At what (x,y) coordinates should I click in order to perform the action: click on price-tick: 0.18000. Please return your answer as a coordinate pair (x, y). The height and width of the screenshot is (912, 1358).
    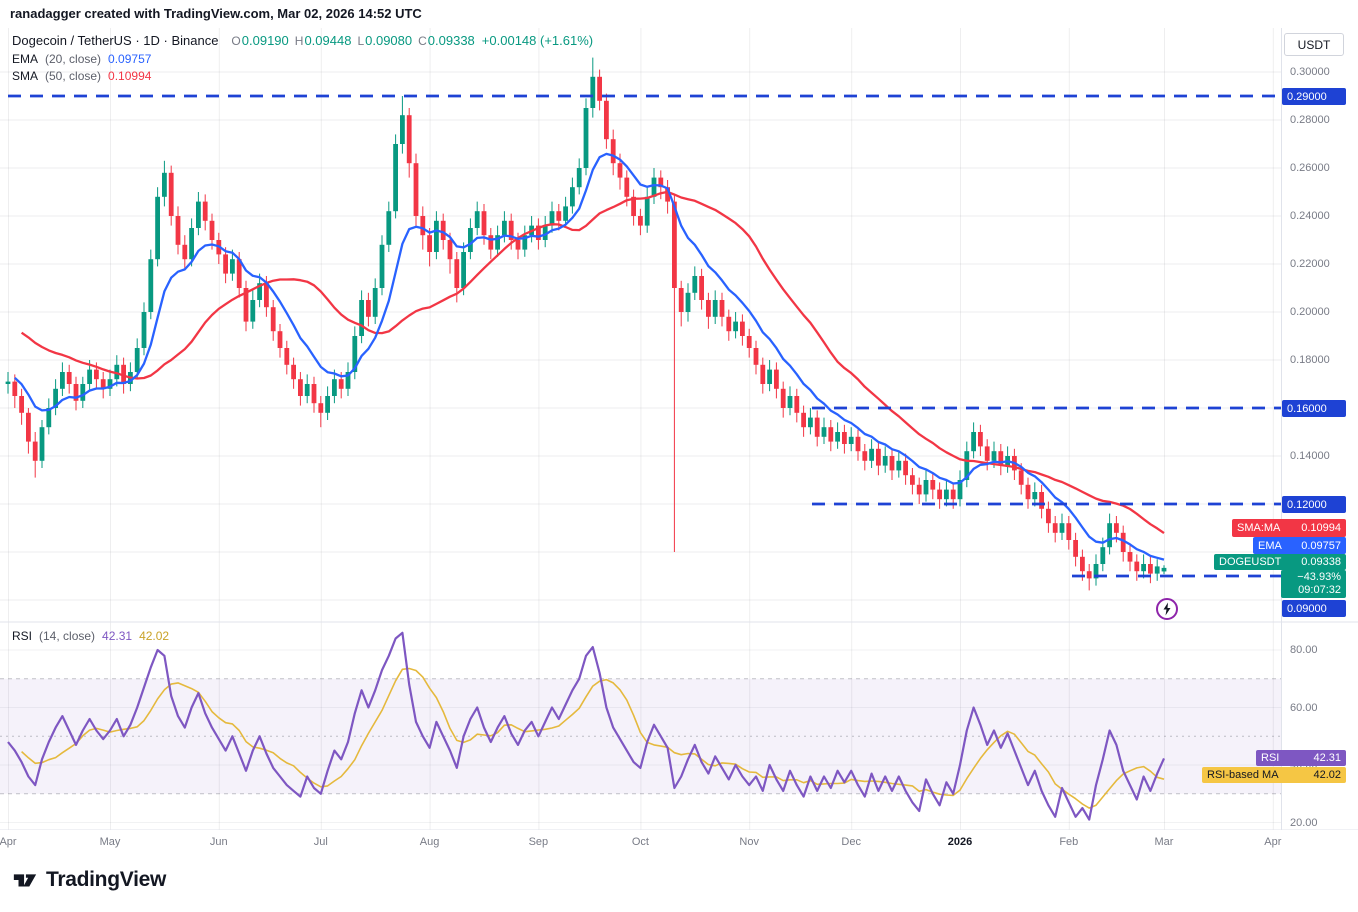
    Looking at the image, I should click on (1310, 360).